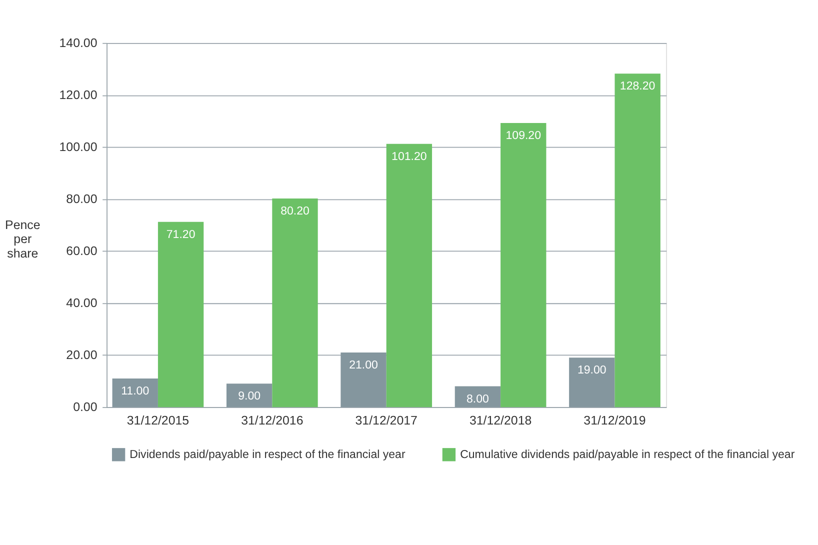  I want to click on y-tick-label: 0.00, so click(85, 407).